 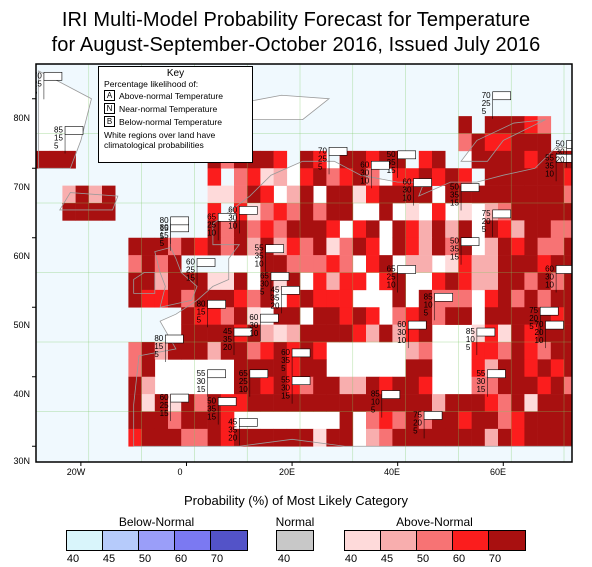 What do you see at coordinates (21, 118) in the screenshot?
I see `lat-label-80n: 80N` at bounding box center [21, 118].